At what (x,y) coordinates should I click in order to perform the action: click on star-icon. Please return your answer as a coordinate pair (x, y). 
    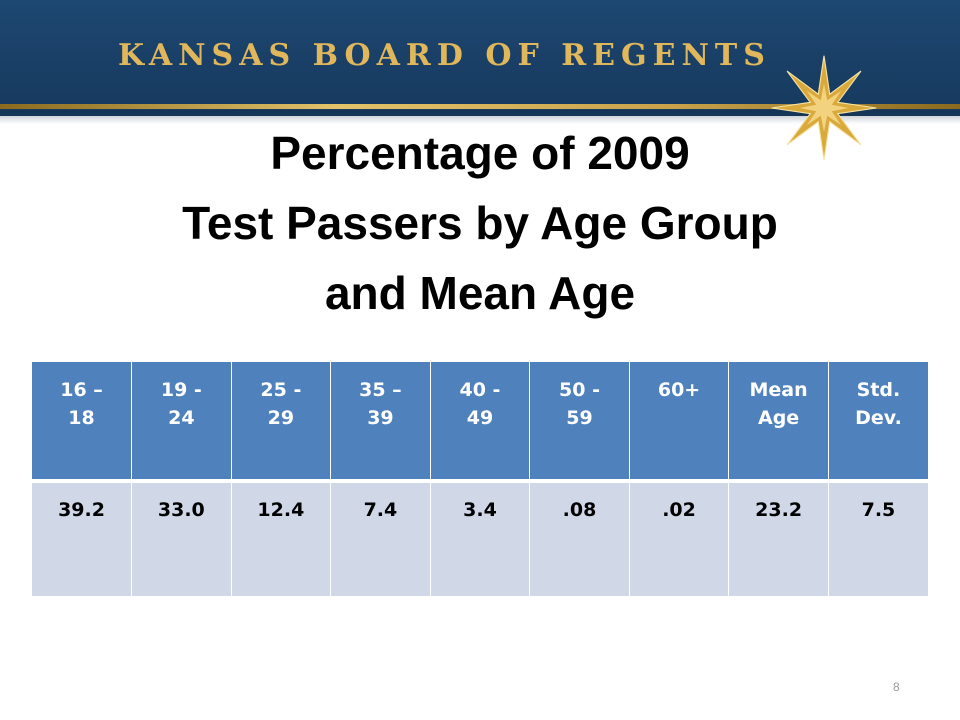
    Looking at the image, I should click on (824, 108).